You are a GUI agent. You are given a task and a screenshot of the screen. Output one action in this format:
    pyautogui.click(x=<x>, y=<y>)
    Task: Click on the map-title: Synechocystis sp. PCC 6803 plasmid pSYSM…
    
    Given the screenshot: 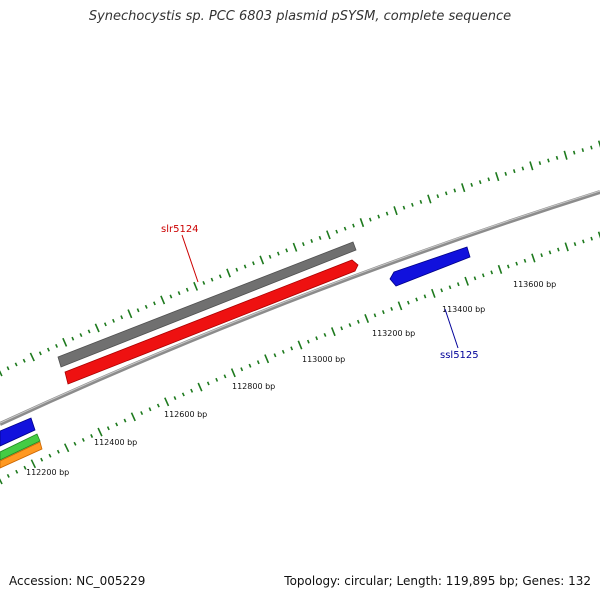 What is the action you would take?
    pyautogui.click(x=300, y=16)
    